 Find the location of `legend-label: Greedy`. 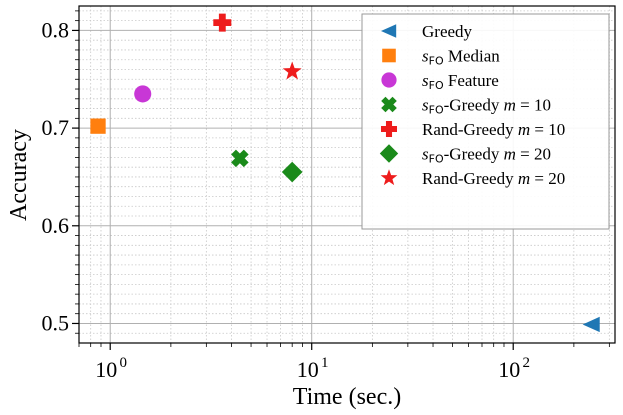

legend-label: Greedy is located at coordinates (447, 31).